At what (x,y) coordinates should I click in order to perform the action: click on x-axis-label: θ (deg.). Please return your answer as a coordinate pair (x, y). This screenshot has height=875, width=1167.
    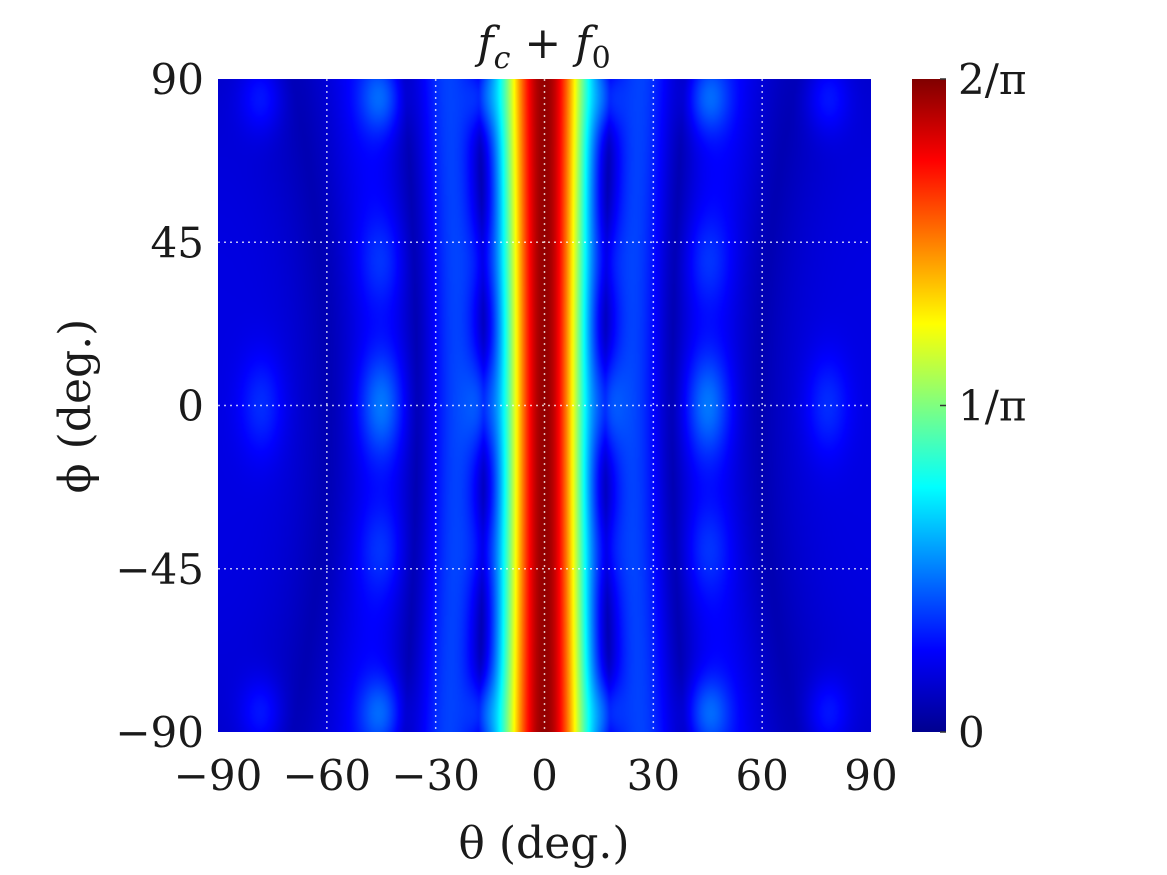
    Looking at the image, I should click on (543, 843).